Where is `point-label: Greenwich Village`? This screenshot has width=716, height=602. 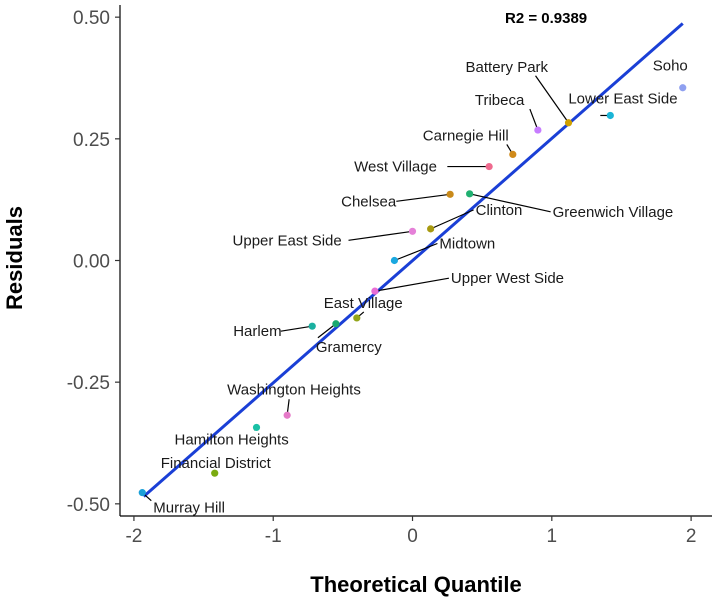
point-label: Greenwich Village is located at coordinates (613, 212).